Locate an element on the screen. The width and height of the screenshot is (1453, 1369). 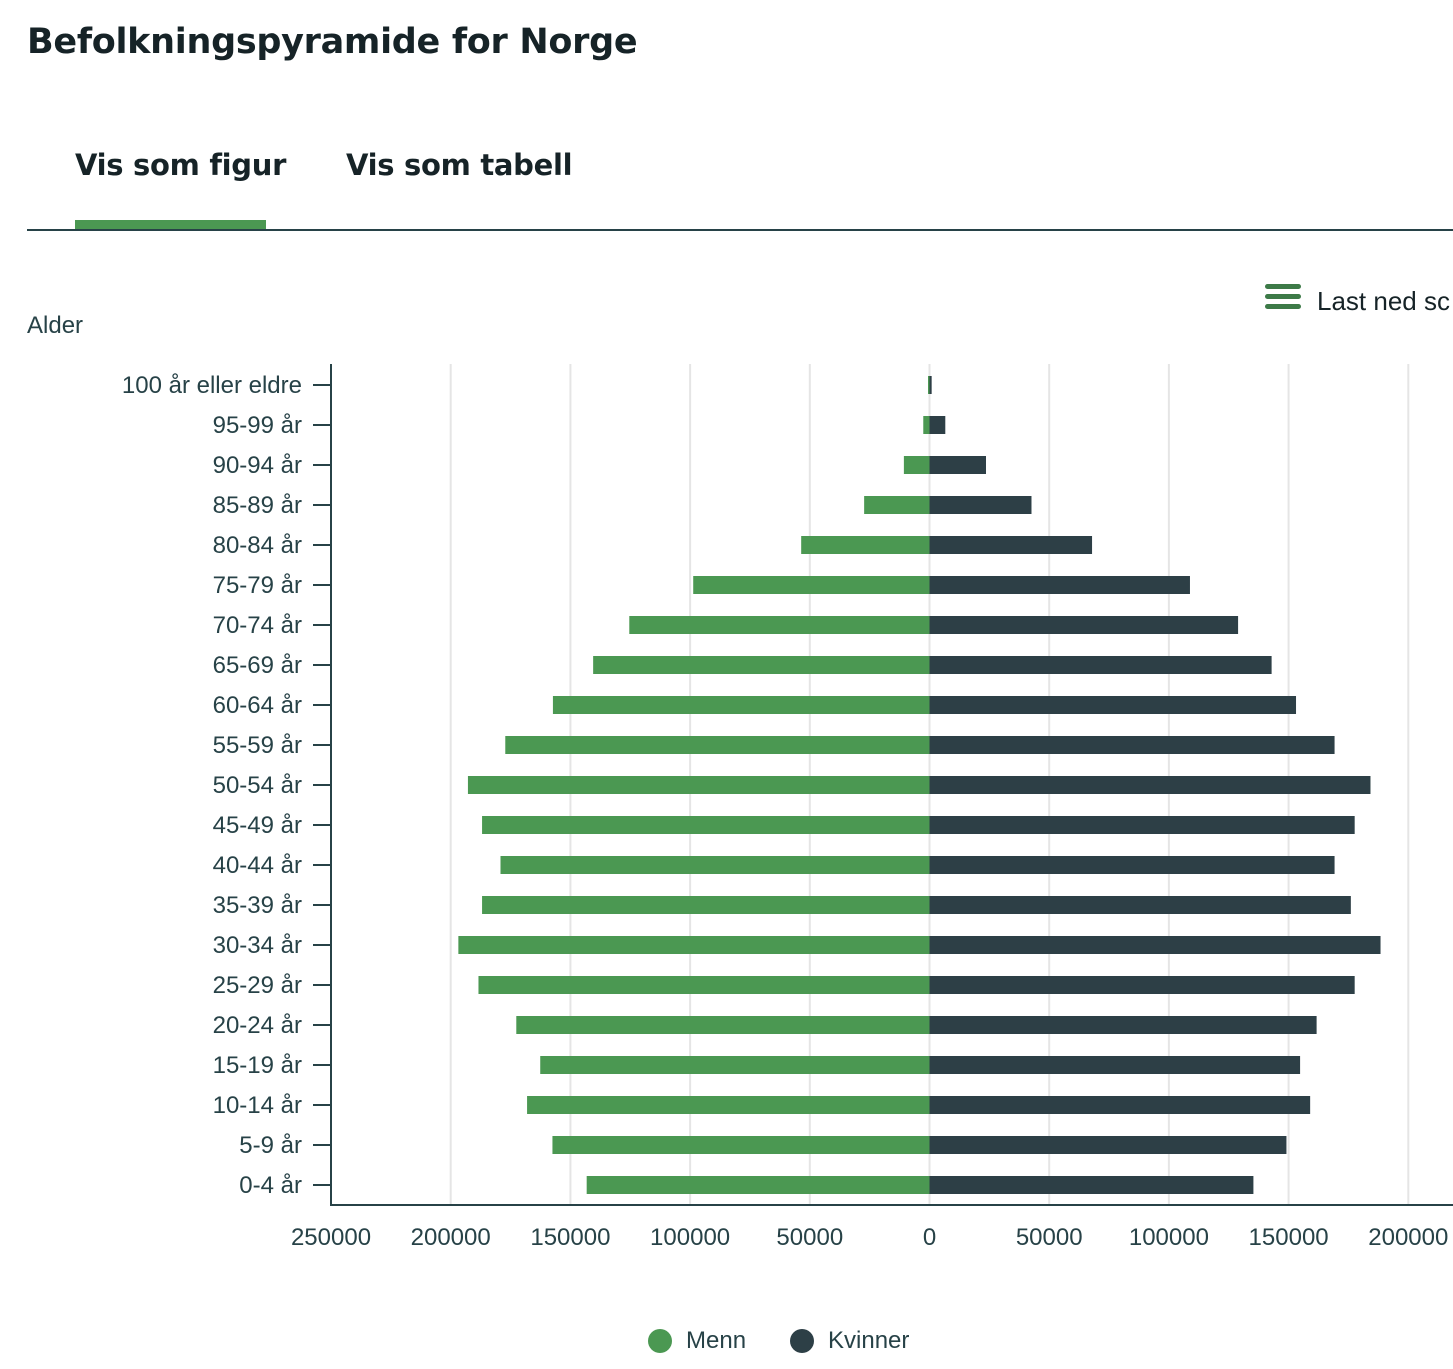
legend-marker-menn is located at coordinates (660, 1341).